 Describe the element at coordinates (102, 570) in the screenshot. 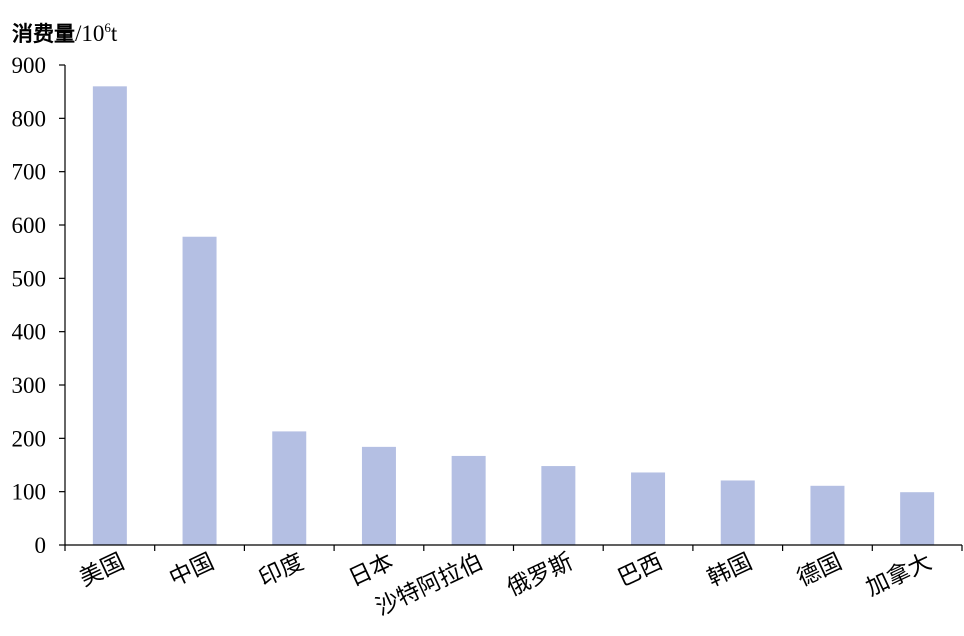

I see `x-tick-label: 美国` at that location.